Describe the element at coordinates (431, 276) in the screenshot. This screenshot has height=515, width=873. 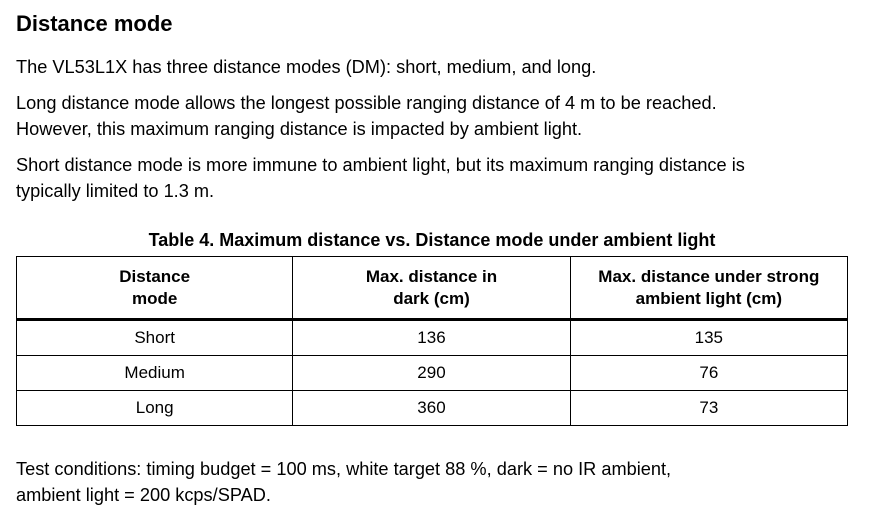
I see `header-text: Max. distance in` at that location.